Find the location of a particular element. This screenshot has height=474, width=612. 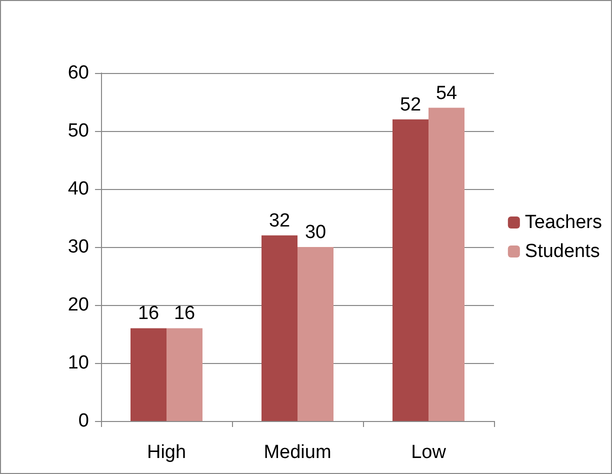

y-tick-label: 0 is located at coordinates (83, 421).